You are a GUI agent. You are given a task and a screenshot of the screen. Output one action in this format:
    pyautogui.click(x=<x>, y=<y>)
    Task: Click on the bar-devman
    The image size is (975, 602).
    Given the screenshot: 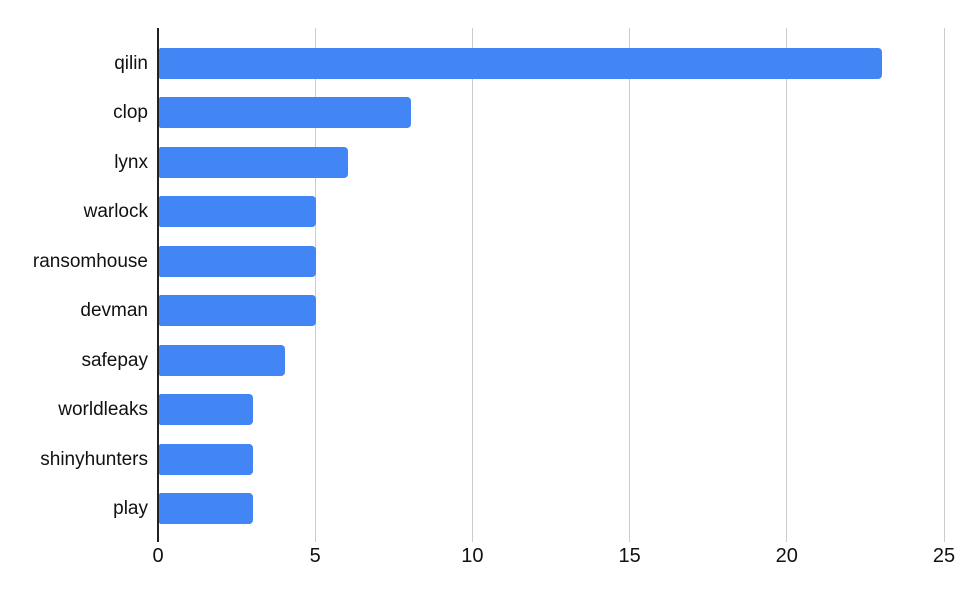 What is the action you would take?
    pyautogui.click(x=238, y=311)
    